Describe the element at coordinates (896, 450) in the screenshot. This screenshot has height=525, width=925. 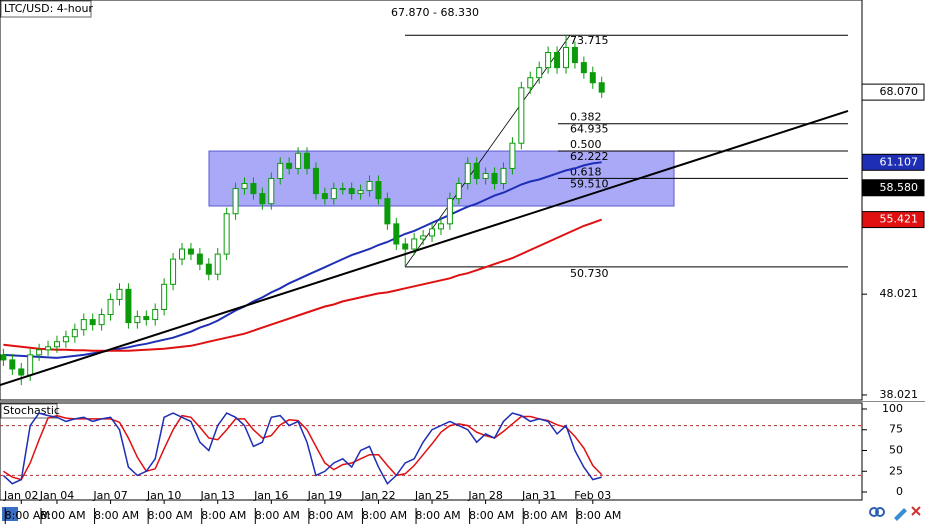
I see `stoch-tick-label: 50` at that location.